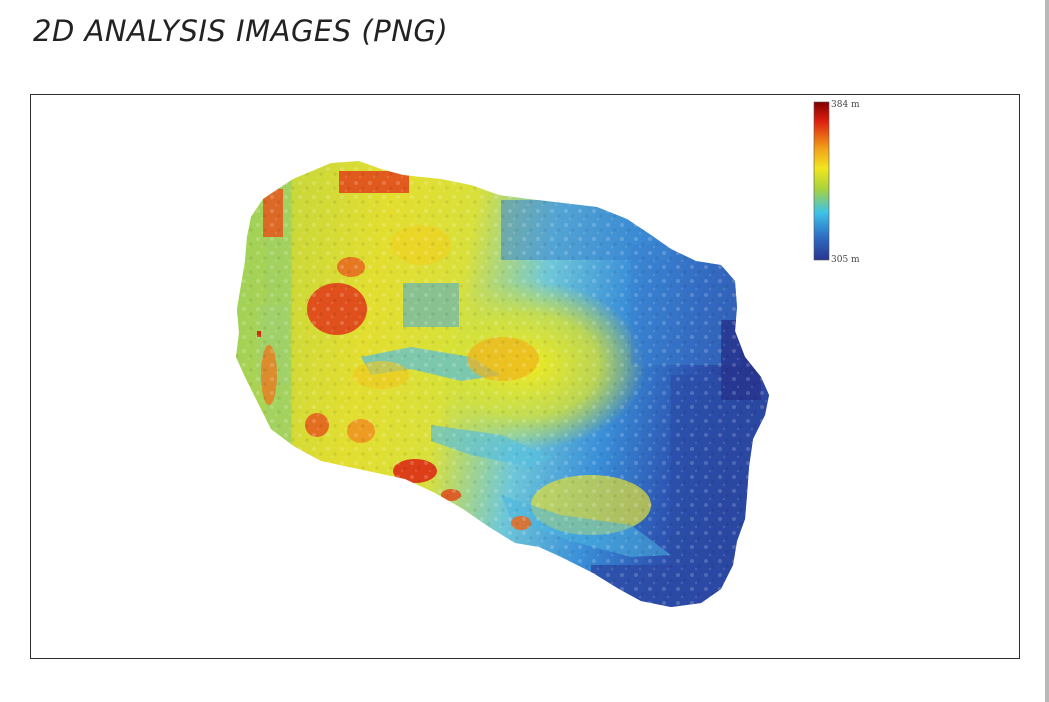 Image resolution: width=1049 pixels, height=702 pixels. Describe the element at coordinates (241, 31) in the screenshot. I see `page-title: 2D ANALYSIS IMAGES (PNG)` at that location.